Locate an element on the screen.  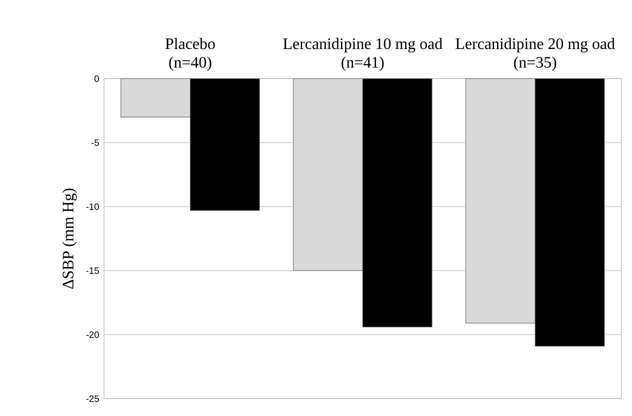
y-tick-label: -25 is located at coordinates (92, 398).